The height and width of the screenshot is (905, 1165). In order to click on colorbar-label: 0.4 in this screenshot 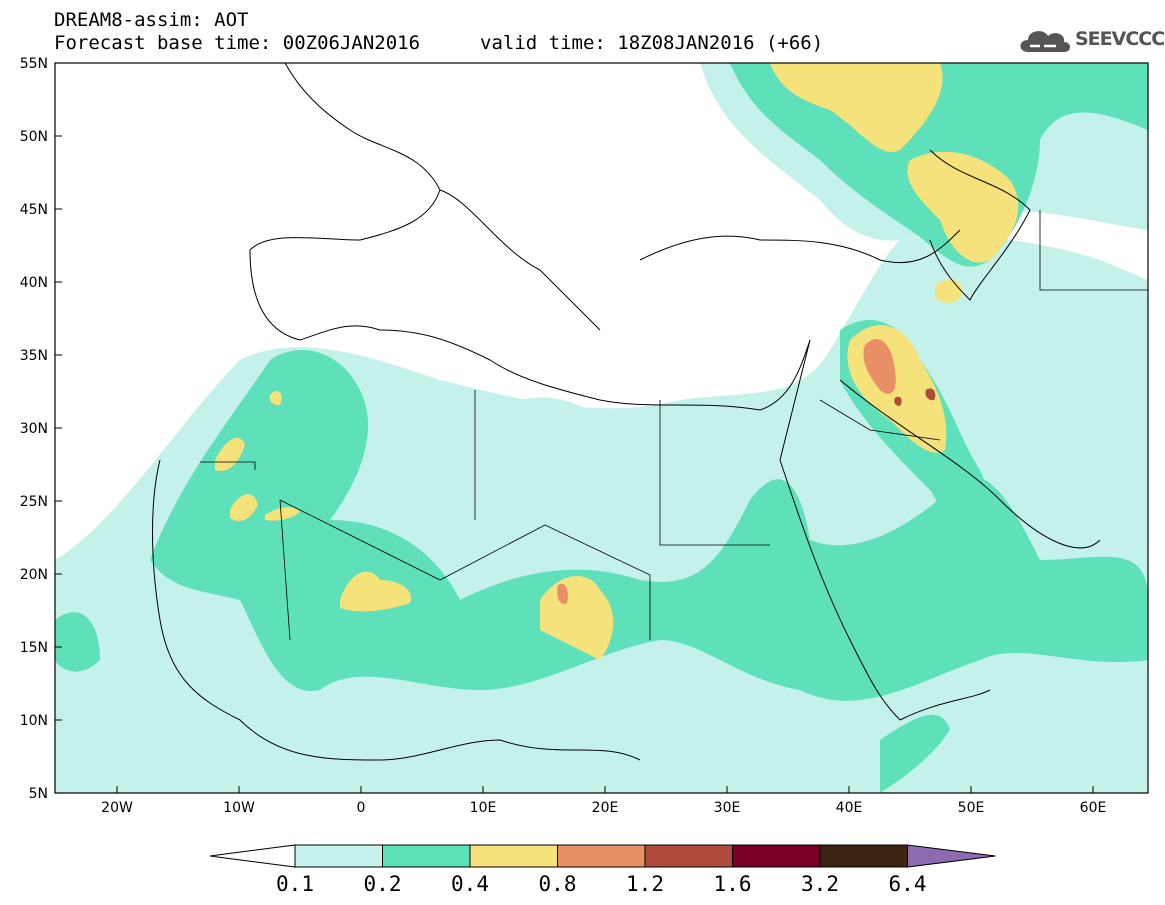, I will do `click(470, 884)`.